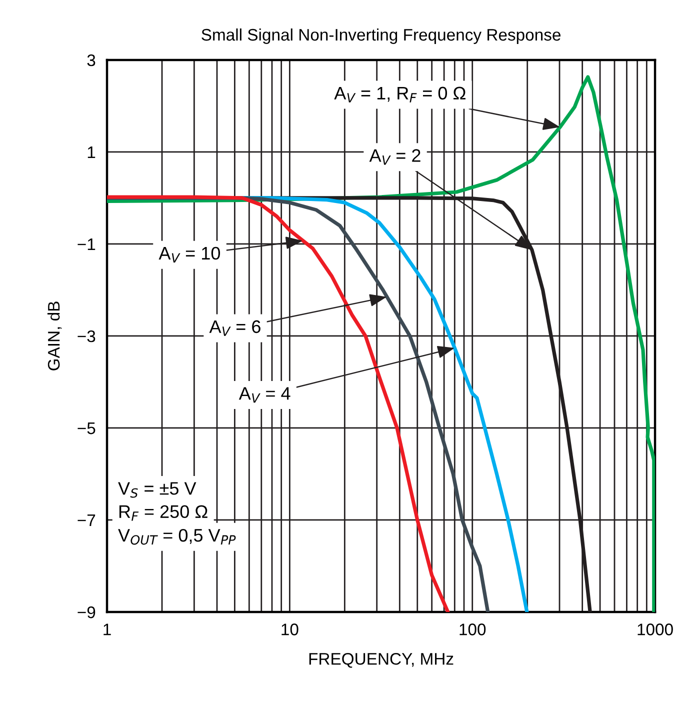  What do you see at coordinates (87, 428) in the screenshot?
I see `y-tick-label: −5` at bounding box center [87, 428].